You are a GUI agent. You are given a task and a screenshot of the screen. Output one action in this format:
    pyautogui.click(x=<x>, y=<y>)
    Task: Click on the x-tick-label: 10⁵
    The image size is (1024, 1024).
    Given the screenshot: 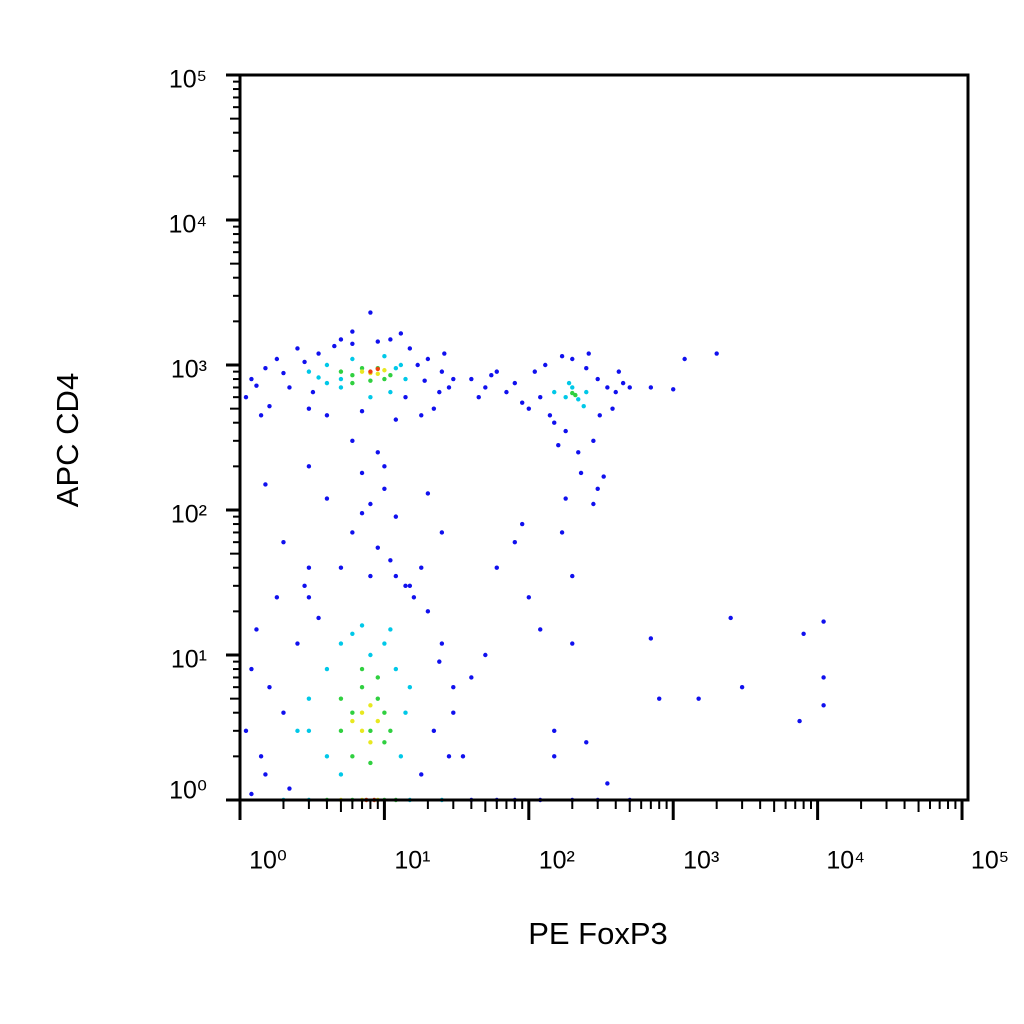 What is the action you would take?
    pyautogui.click(x=990, y=861)
    